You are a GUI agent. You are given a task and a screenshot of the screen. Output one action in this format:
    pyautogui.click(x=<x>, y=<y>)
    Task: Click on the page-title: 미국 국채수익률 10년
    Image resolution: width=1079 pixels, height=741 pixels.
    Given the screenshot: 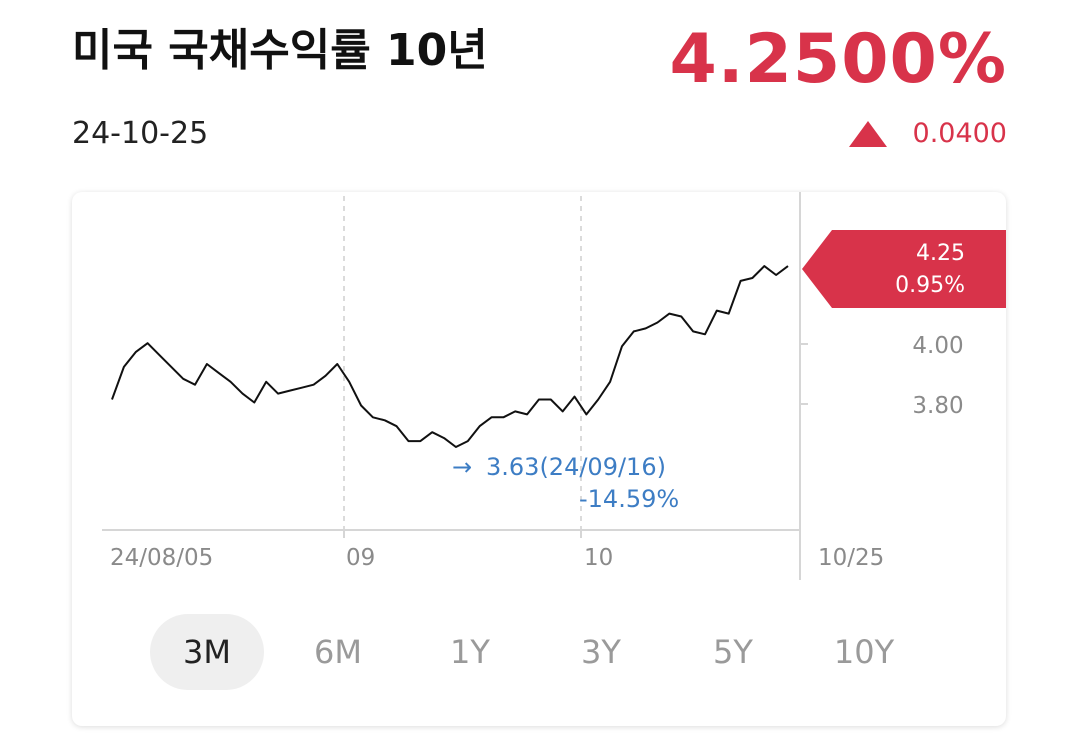 What is the action you would take?
    pyautogui.click(x=280, y=50)
    